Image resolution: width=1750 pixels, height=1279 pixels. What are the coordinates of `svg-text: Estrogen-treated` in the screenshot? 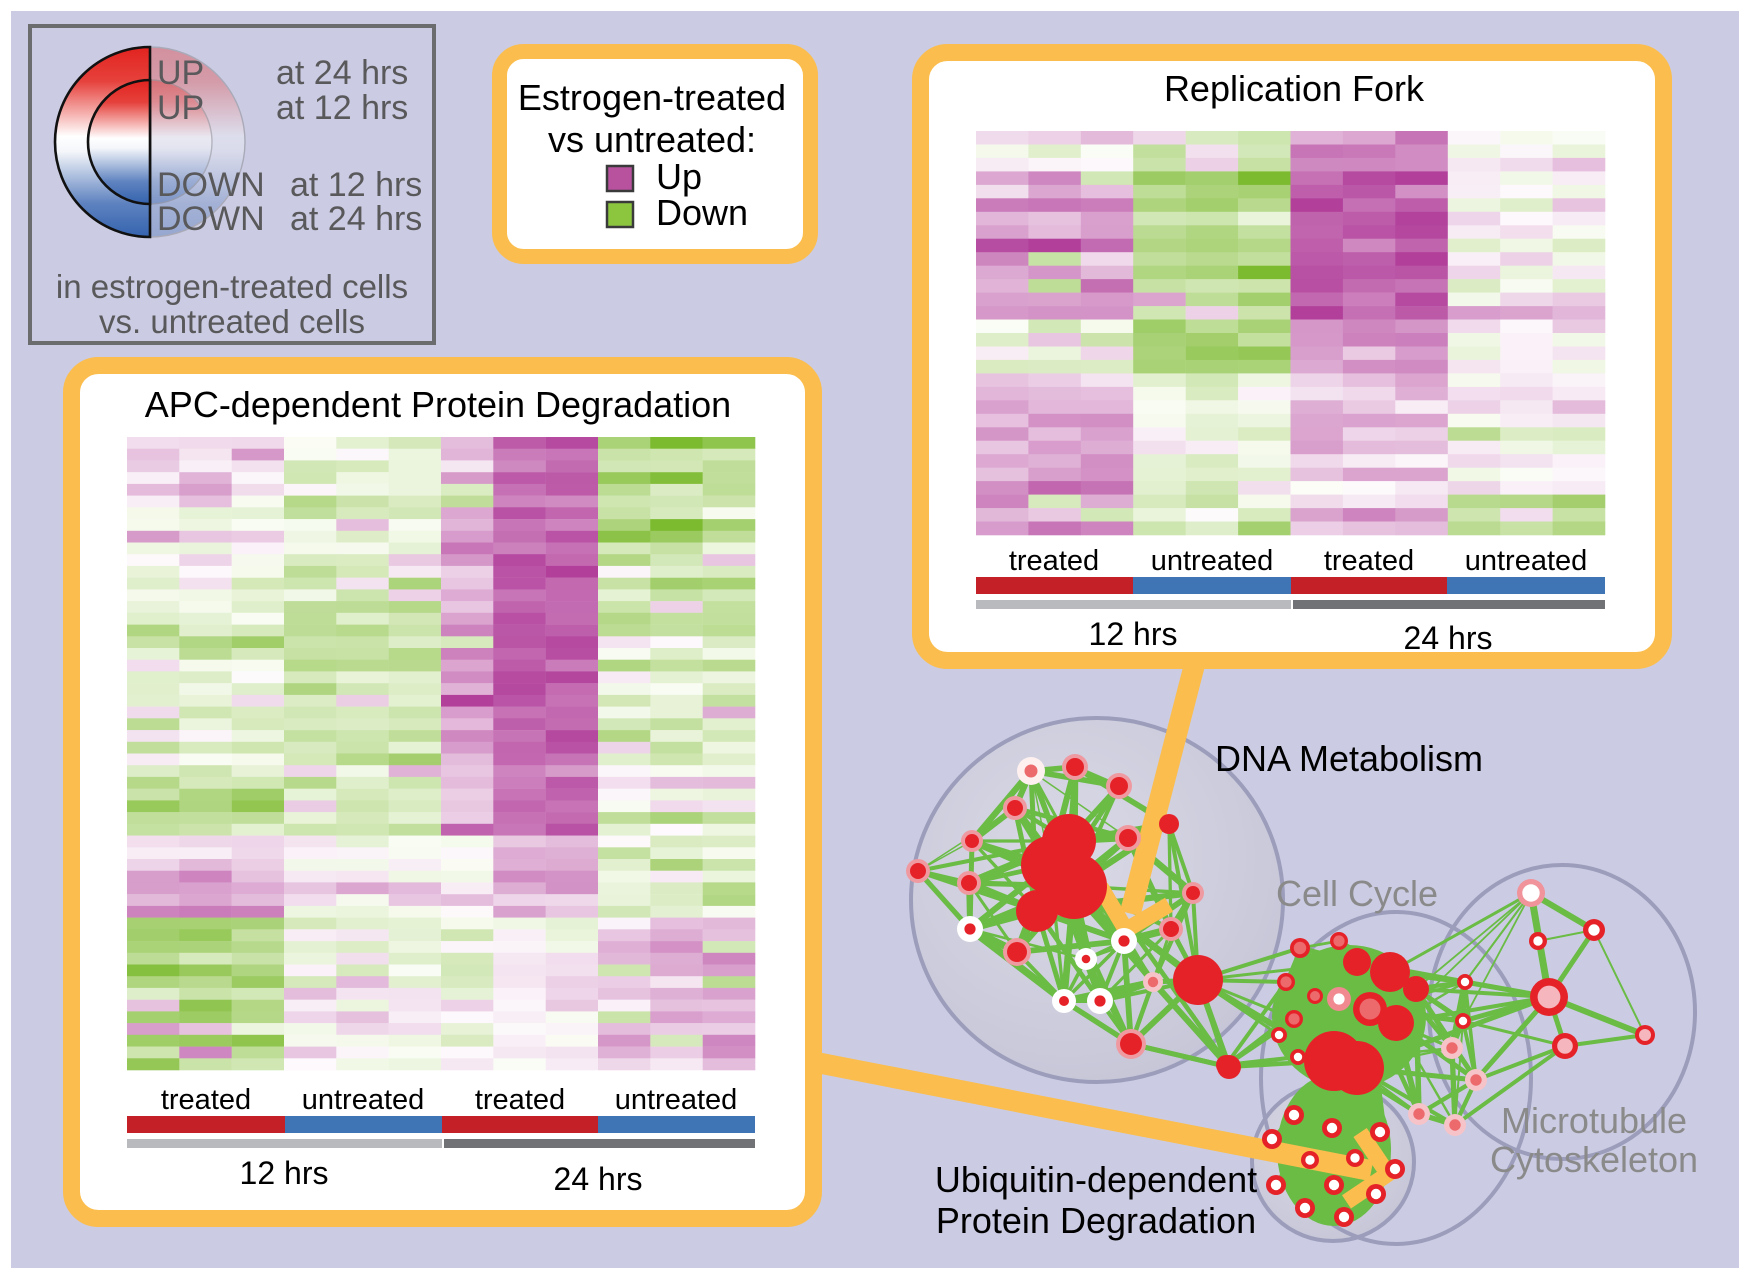 It's located at (652, 97).